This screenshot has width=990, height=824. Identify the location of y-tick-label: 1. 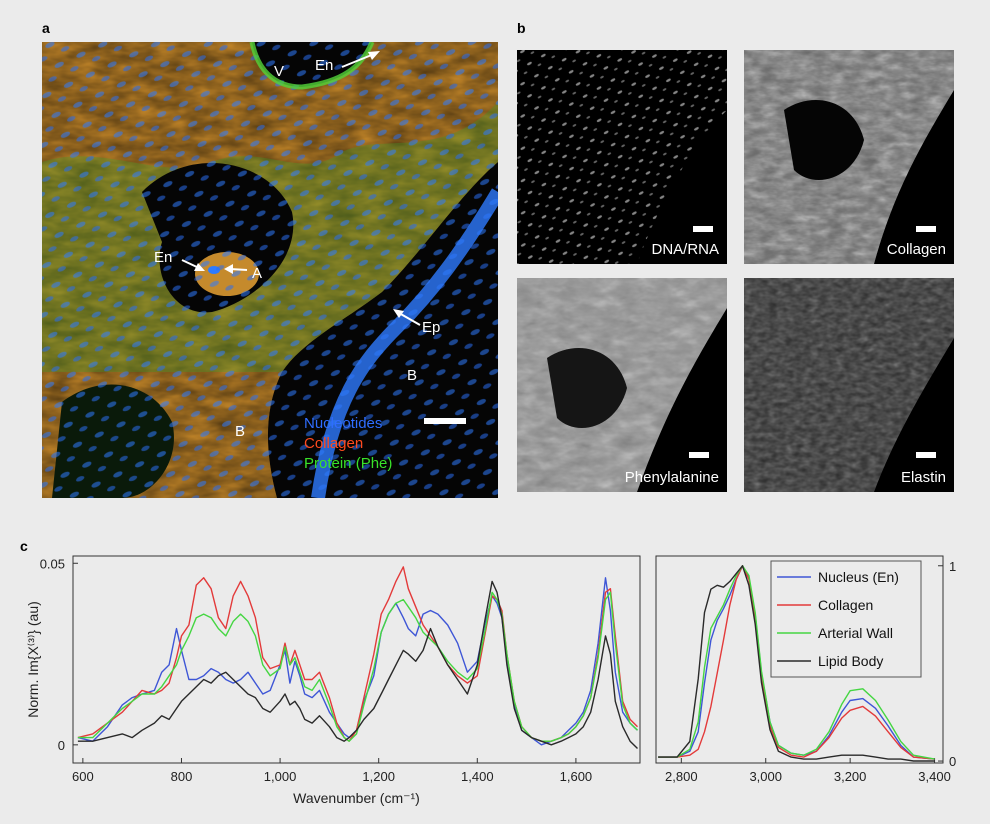
(952, 566).